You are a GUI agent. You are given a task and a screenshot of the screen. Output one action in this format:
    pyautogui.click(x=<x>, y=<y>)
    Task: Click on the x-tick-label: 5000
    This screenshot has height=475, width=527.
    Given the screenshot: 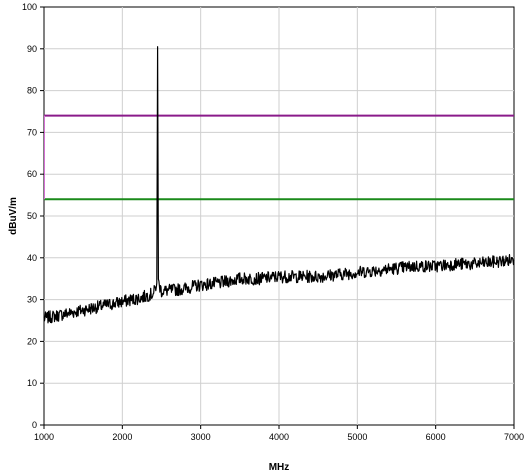 What is the action you would take?
    pyautogui.click(x=357, y=437)
    